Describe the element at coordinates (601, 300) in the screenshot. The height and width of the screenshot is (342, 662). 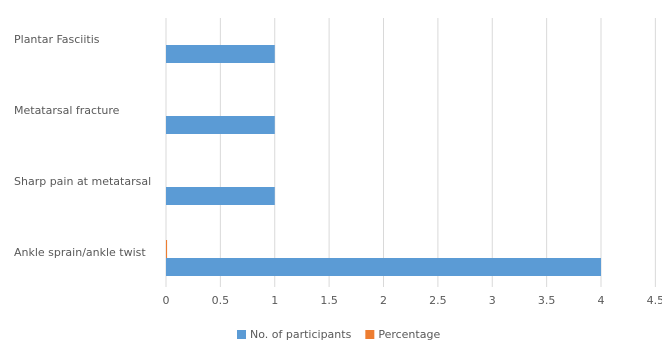
I see `x-tick-label: 4` at that location.